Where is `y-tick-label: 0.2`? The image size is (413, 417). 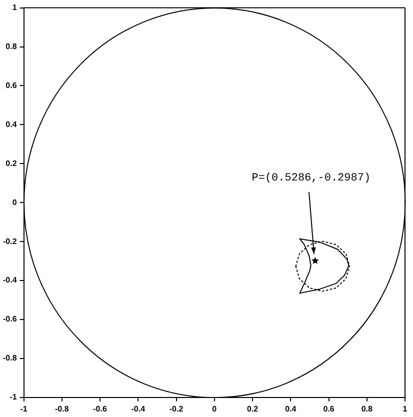
y-tick-label: 0.2 is located at coordinates (12, 163).